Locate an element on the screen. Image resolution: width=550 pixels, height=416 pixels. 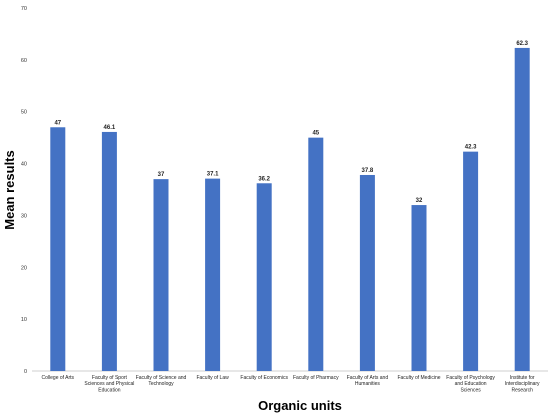
y-tick-label: 40 is located at coordinates (24, 165).